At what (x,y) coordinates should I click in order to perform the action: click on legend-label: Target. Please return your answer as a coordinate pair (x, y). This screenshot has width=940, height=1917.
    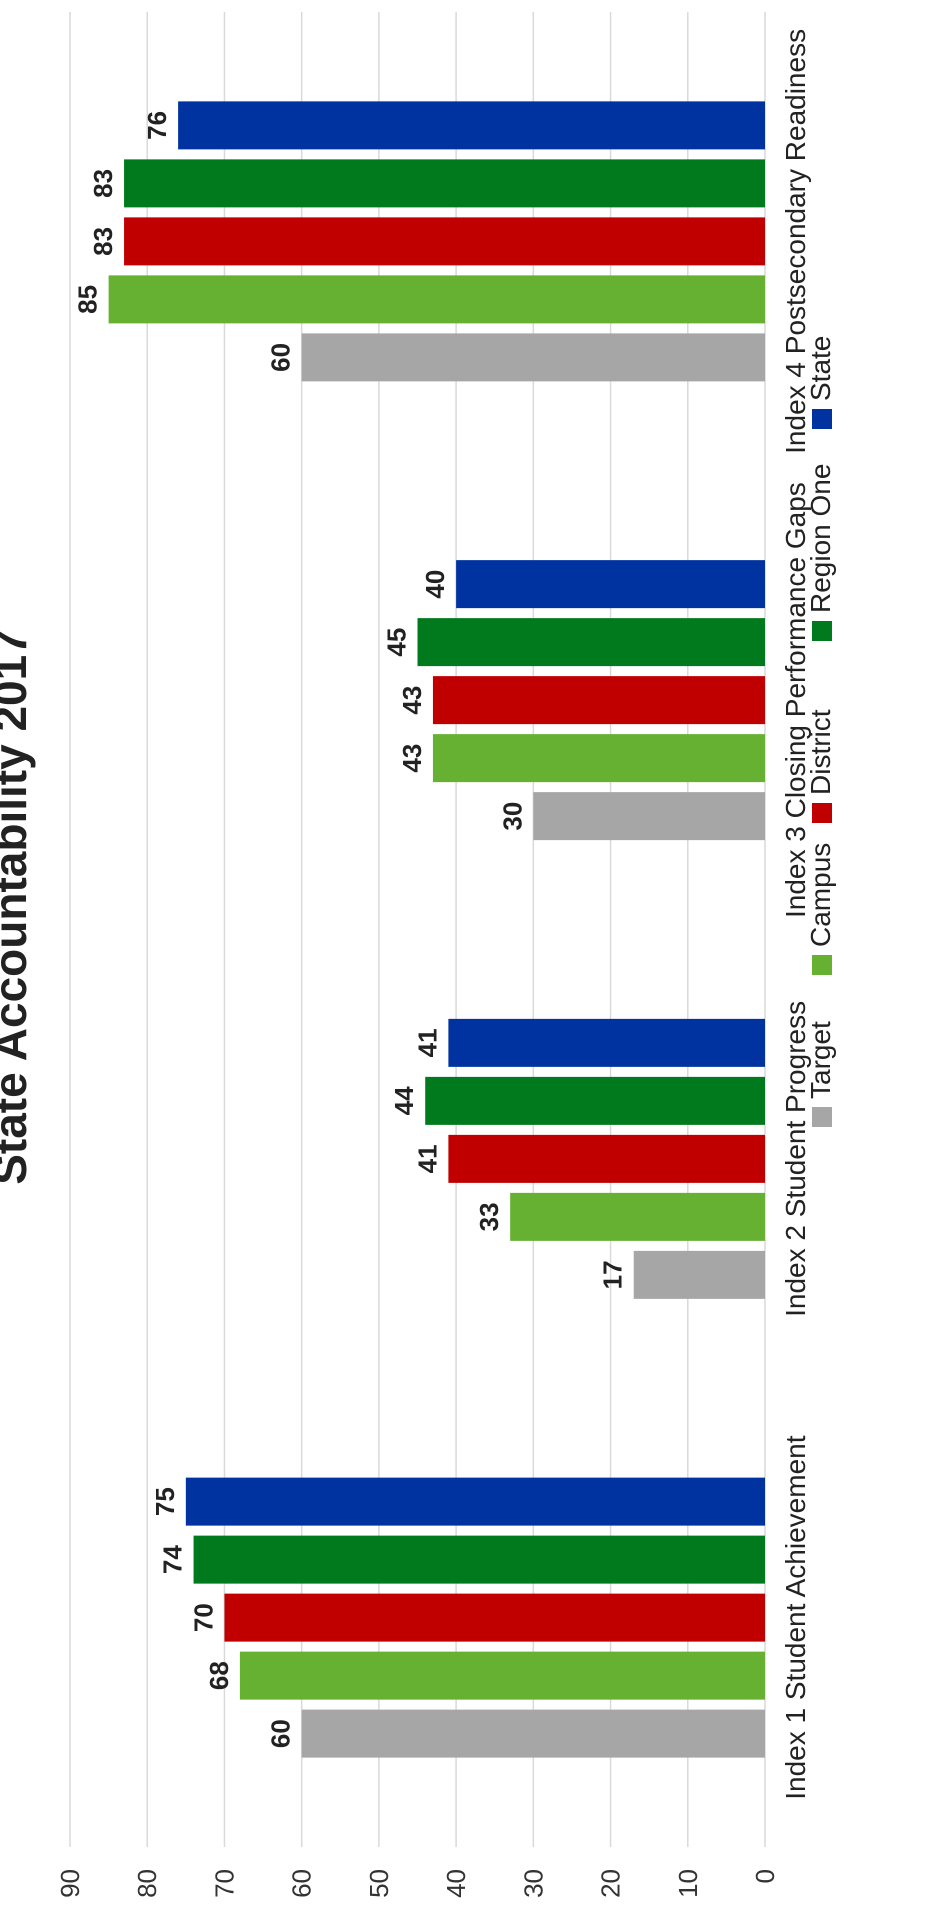
    Looking at the image, I should click on (820, 1060).